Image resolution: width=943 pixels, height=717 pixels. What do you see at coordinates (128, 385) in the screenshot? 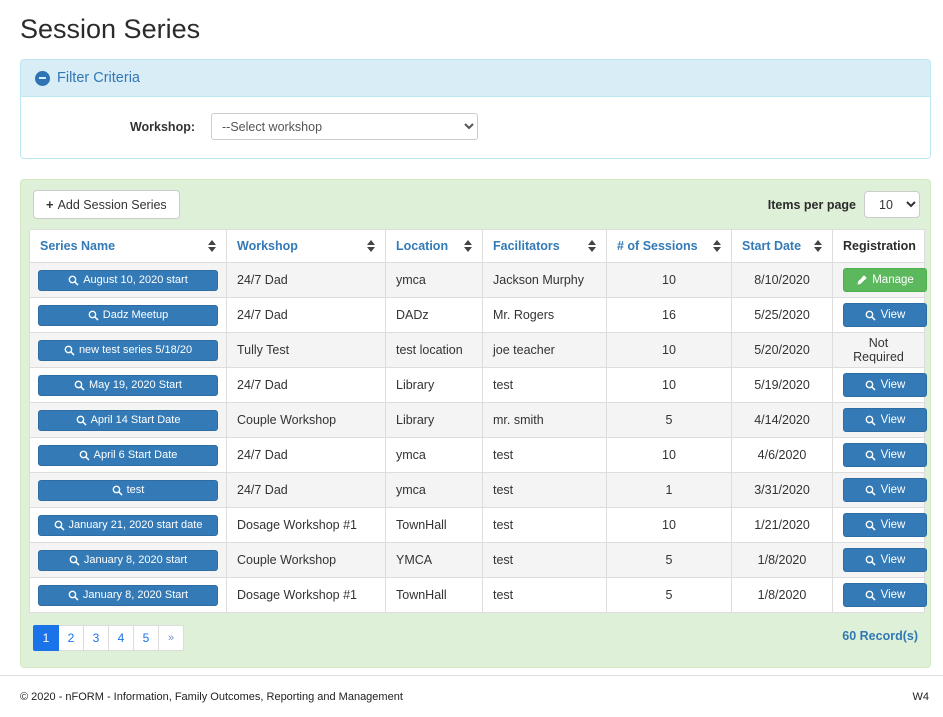
I see `series-name-button: May 19, 2020 Start` at bounding box center [128, 385].